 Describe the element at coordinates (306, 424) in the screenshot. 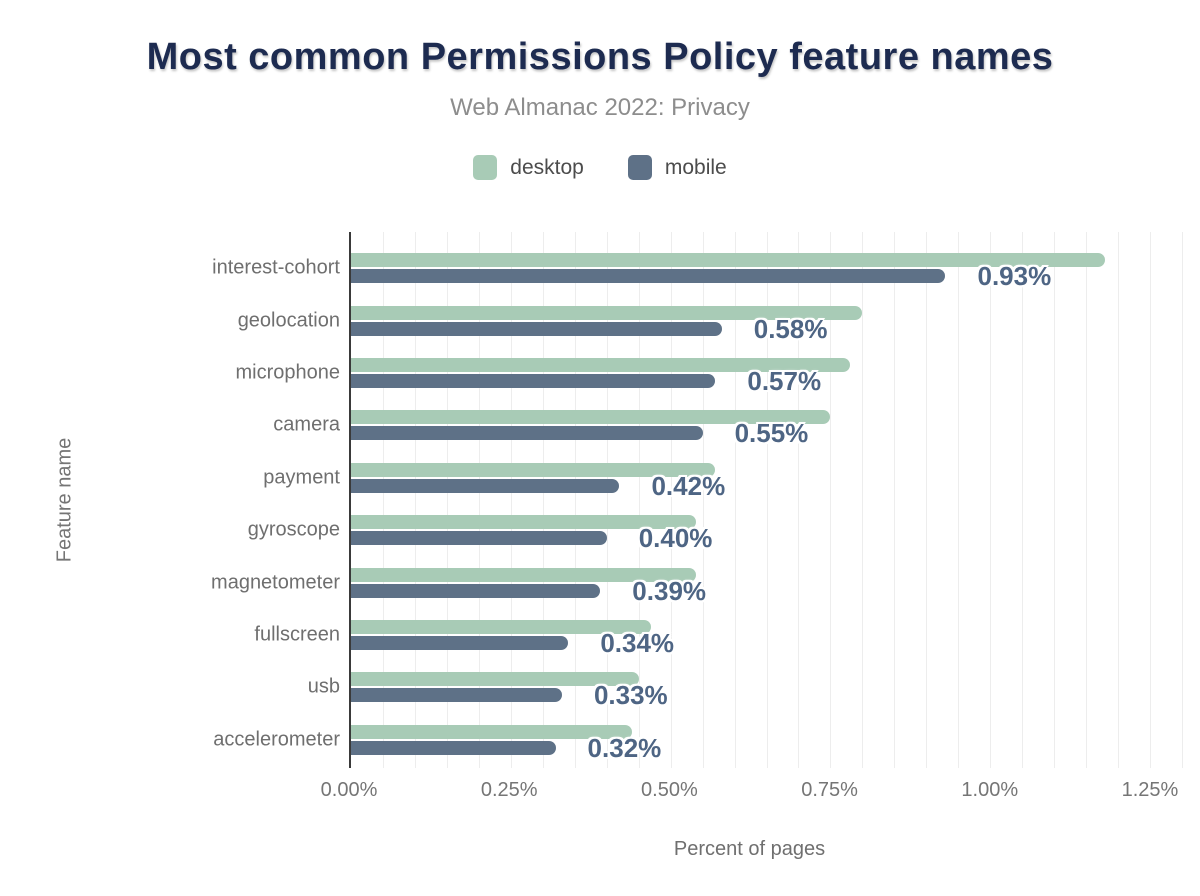

I see `category-label: camera` at that location.